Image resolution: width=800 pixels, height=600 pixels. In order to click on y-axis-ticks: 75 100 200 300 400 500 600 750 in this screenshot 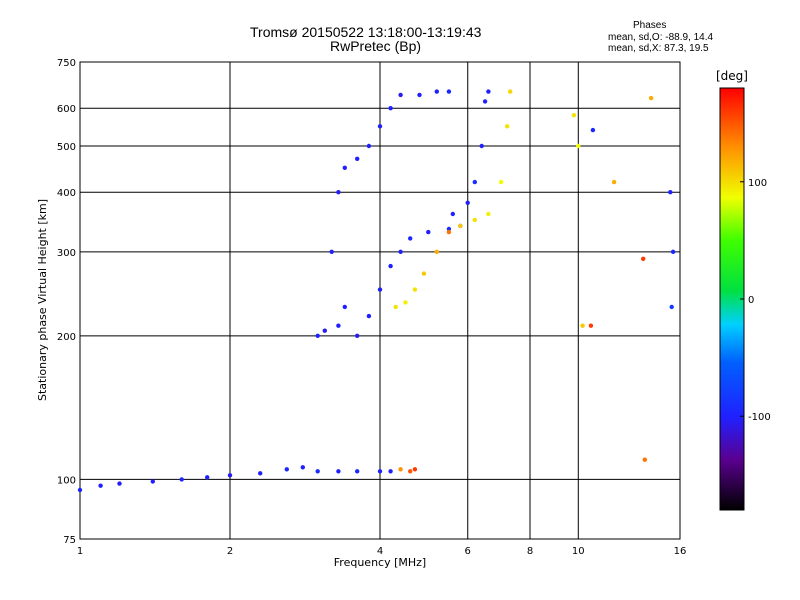, I will do `click(66, 302)`.